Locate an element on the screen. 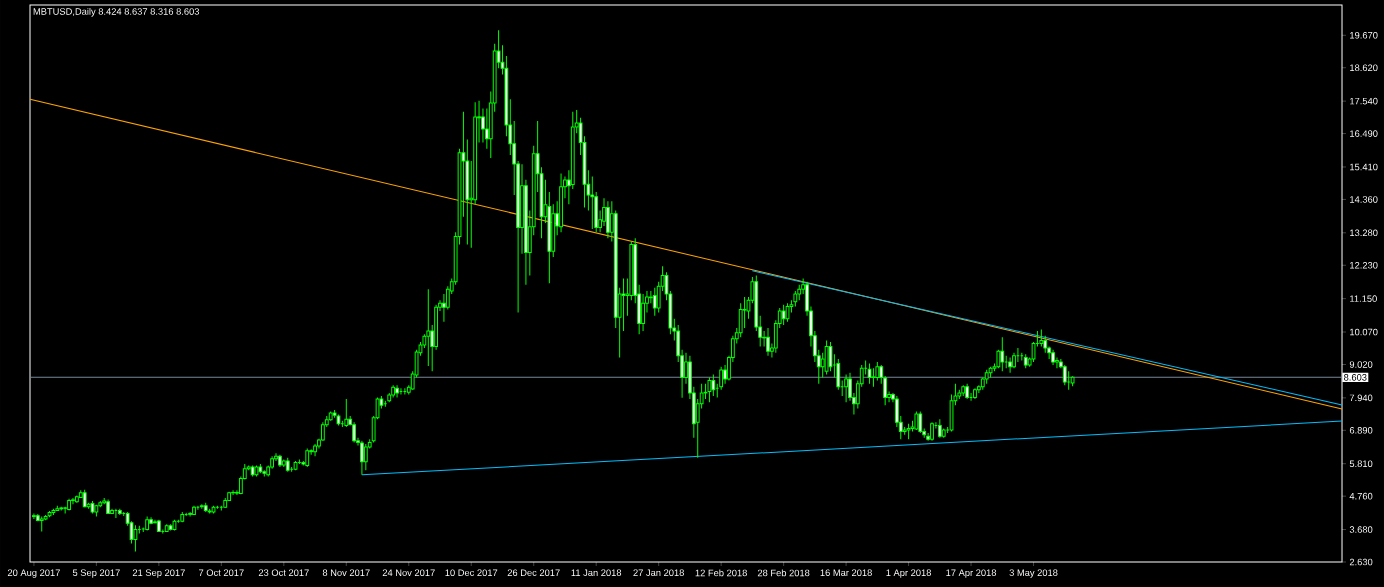 The image size is (1384, 587). y-tick-label: 16.490 is located at coordinates (1364, 133).